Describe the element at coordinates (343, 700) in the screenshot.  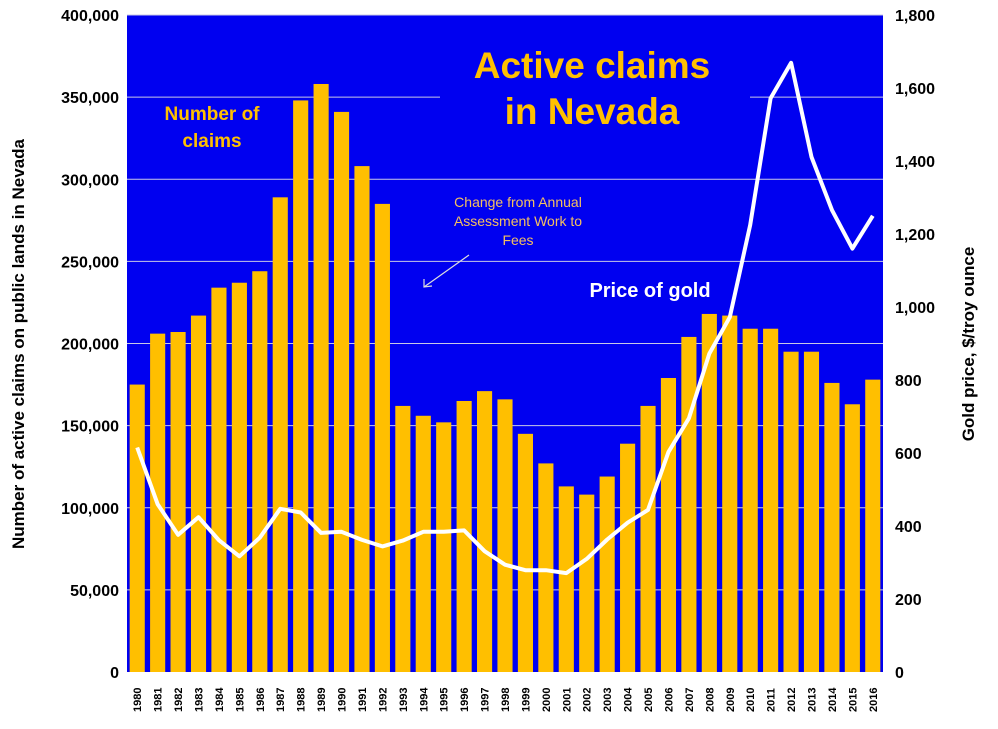
I see `x-tick-label: 1990` at that location.